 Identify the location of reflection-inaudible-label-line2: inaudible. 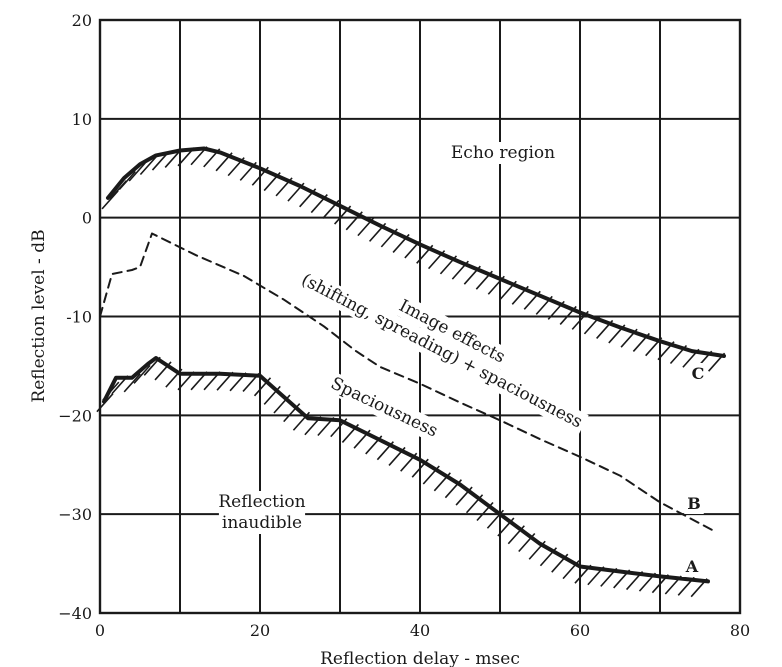
(262, 523).